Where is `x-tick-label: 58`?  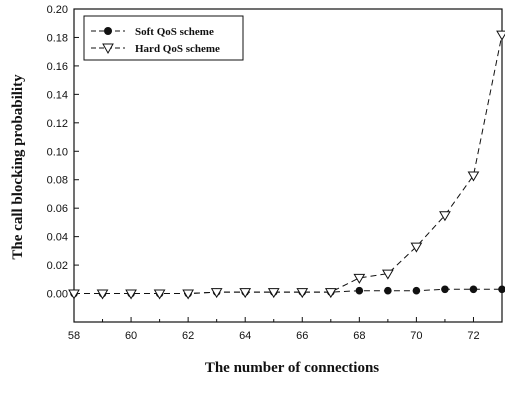 x-tick-label: 58 is located at coordinates (74, 336).